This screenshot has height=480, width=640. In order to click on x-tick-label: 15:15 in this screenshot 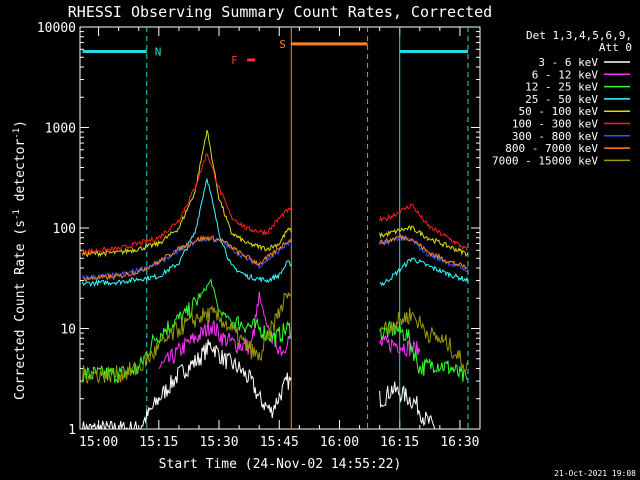, I will do `click(158, 442)`.